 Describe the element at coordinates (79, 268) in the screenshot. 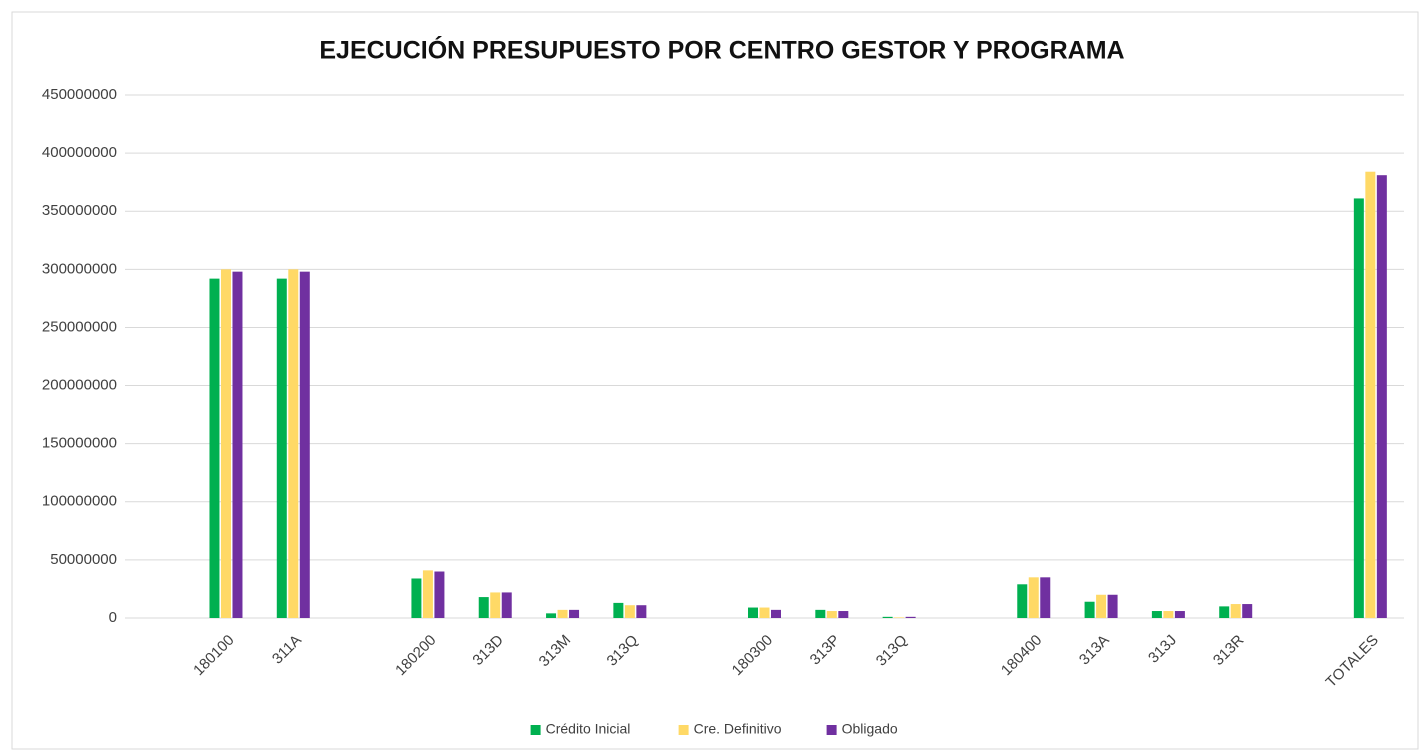

I see `y-tick-label: 300000000` at that location.